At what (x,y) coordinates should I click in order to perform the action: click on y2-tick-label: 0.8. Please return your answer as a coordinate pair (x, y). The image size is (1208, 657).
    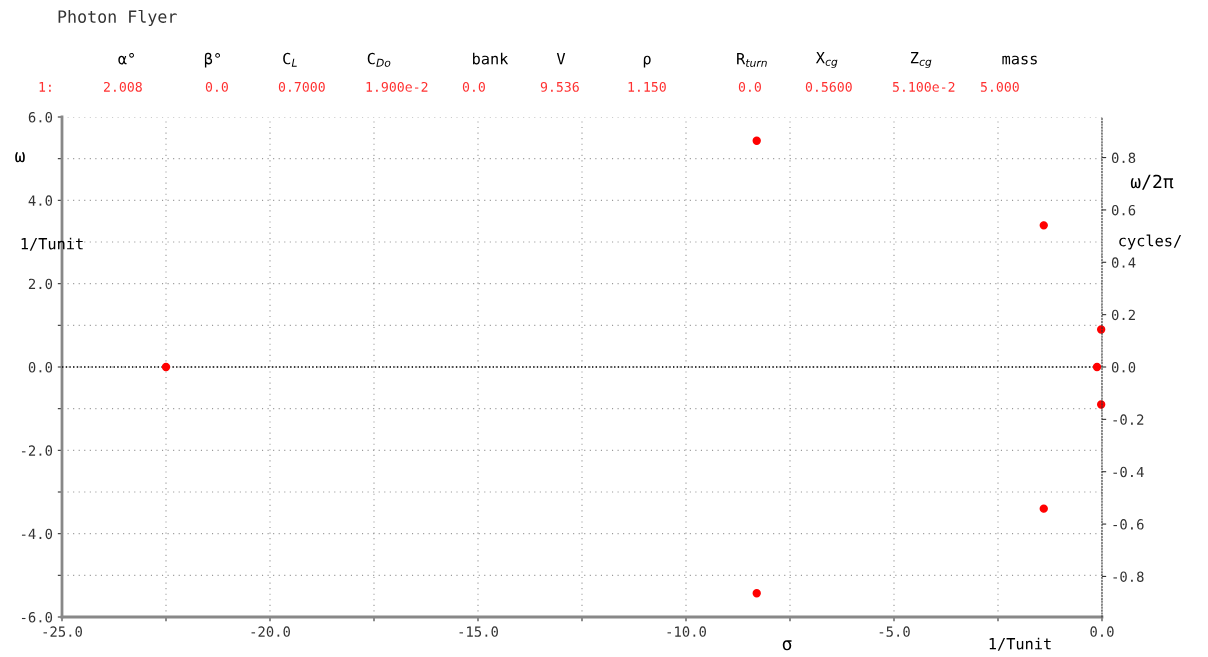
    Looking at the image, I should click on (1123, 158).